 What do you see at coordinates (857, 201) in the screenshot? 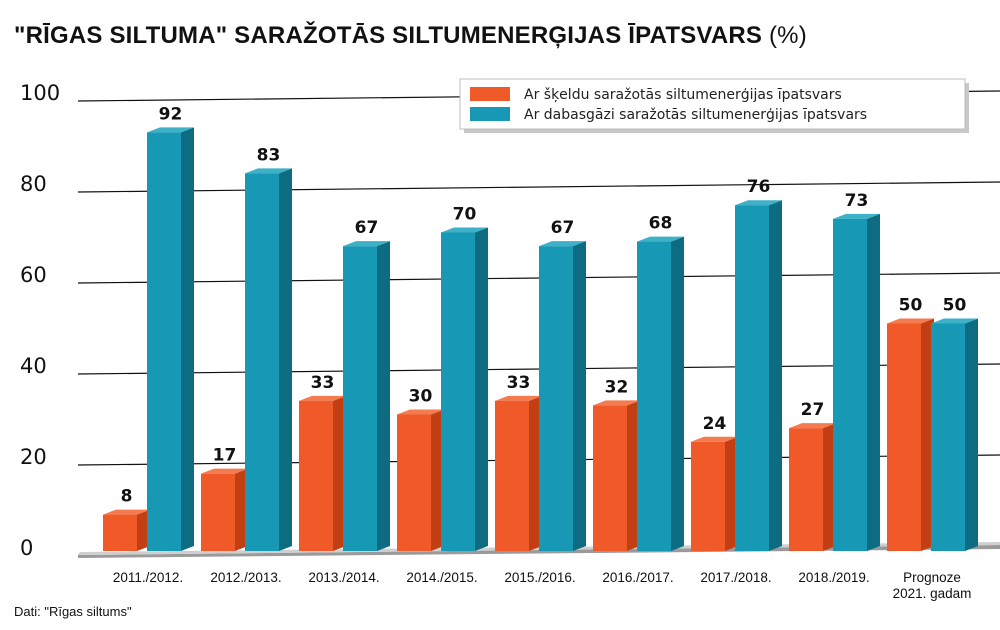
I see `data-label: 73` at bounding box center [857, 201].